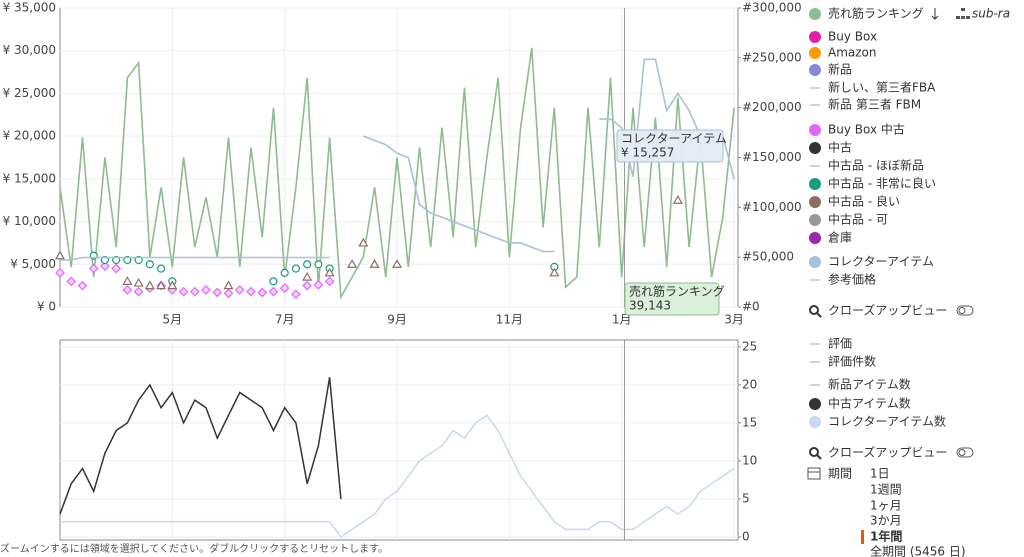  I want to click on range-option: 1週間, so click(886, 490).